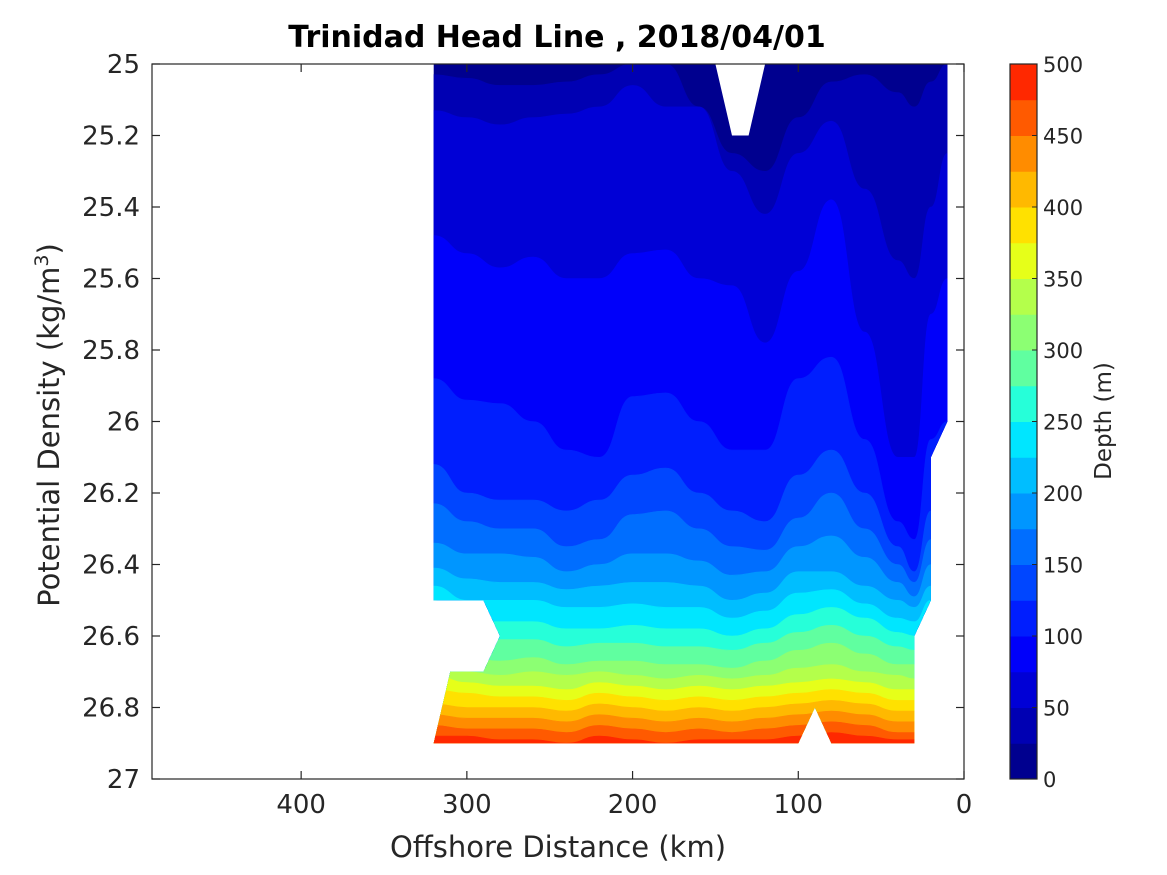 This screenshot has height=875, width=1167. What do you see at coordinates (1049, 780) in the screenshot?
I see `colorbar-tick-label: 0` at bounding box center [1049, 780].